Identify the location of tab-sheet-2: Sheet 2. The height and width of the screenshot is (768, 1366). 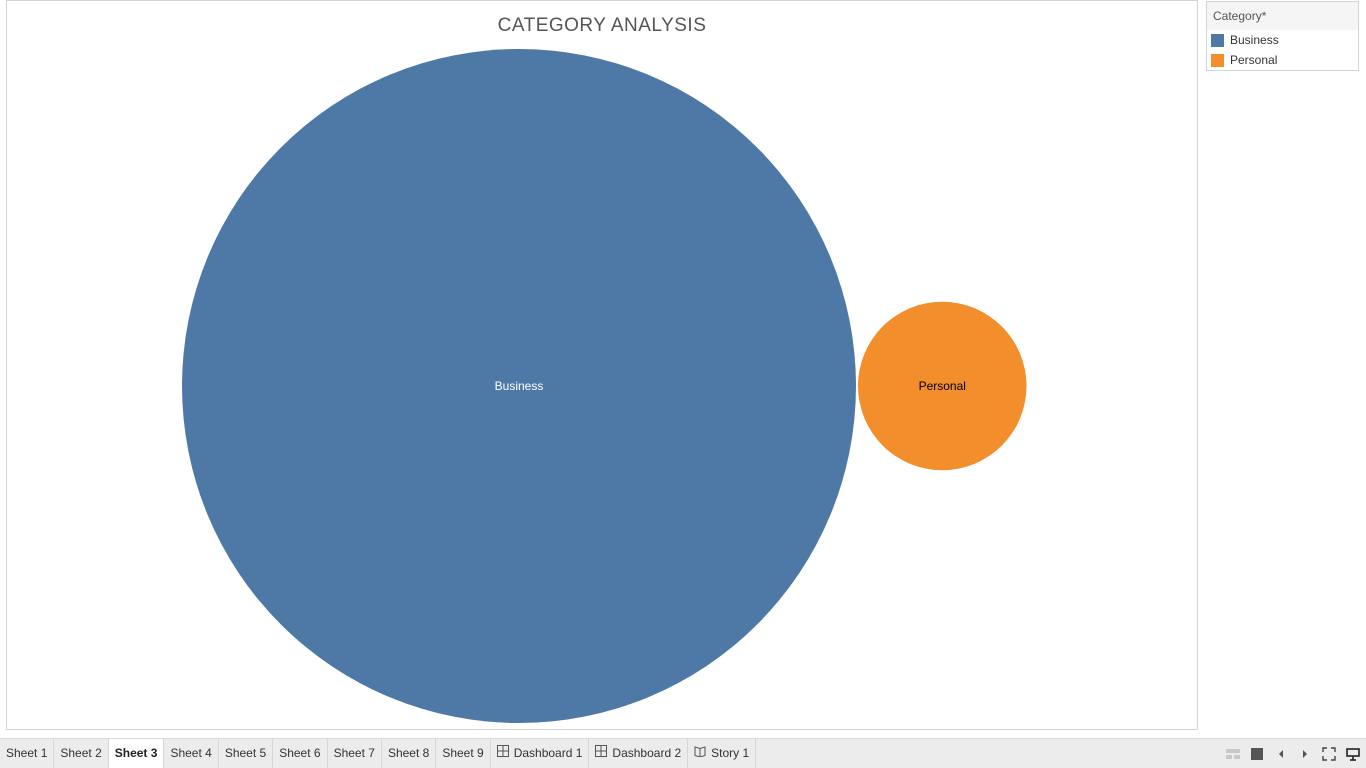
(81, 753).